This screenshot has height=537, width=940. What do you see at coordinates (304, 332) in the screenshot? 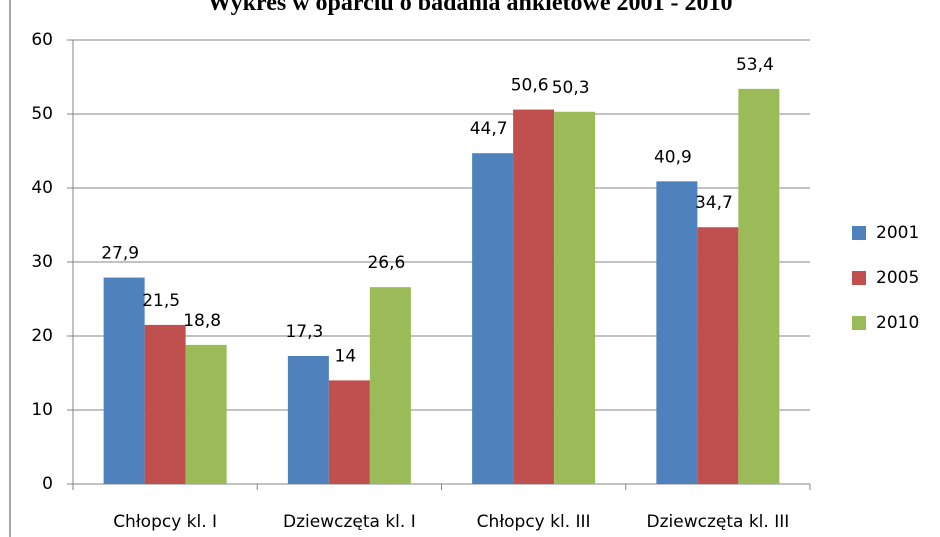
I see `data-label: 17,3` at bounding box center [304, 332].